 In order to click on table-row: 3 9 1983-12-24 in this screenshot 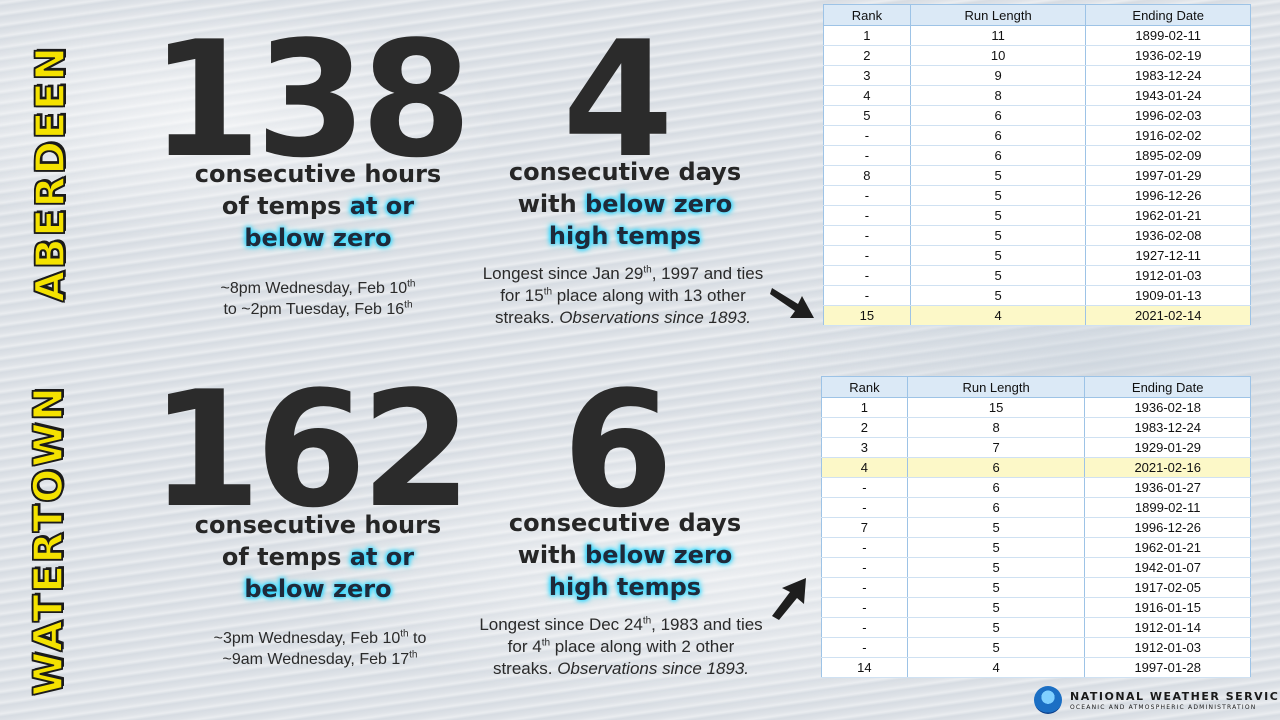, I will do `click(1037, 75)`.